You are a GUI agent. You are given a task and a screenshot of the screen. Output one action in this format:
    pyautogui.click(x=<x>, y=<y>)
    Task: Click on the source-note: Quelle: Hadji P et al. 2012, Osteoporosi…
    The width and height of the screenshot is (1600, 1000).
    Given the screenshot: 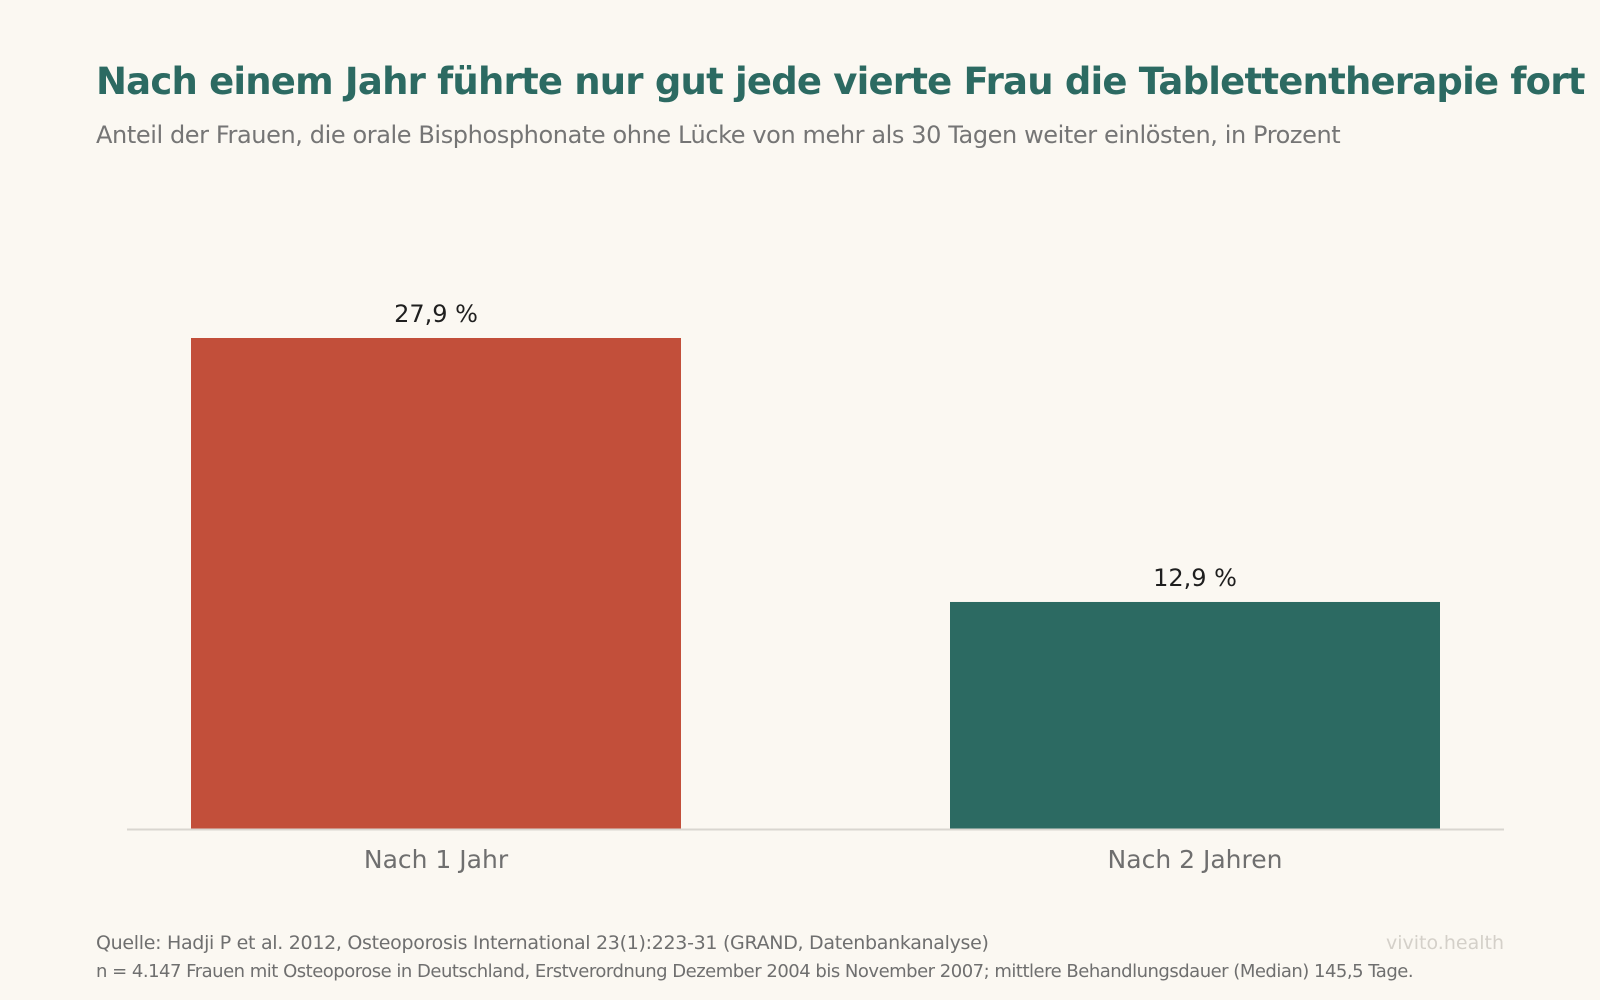 What is the action you would take?
    pyautogui.click(x=542, y=943)
    